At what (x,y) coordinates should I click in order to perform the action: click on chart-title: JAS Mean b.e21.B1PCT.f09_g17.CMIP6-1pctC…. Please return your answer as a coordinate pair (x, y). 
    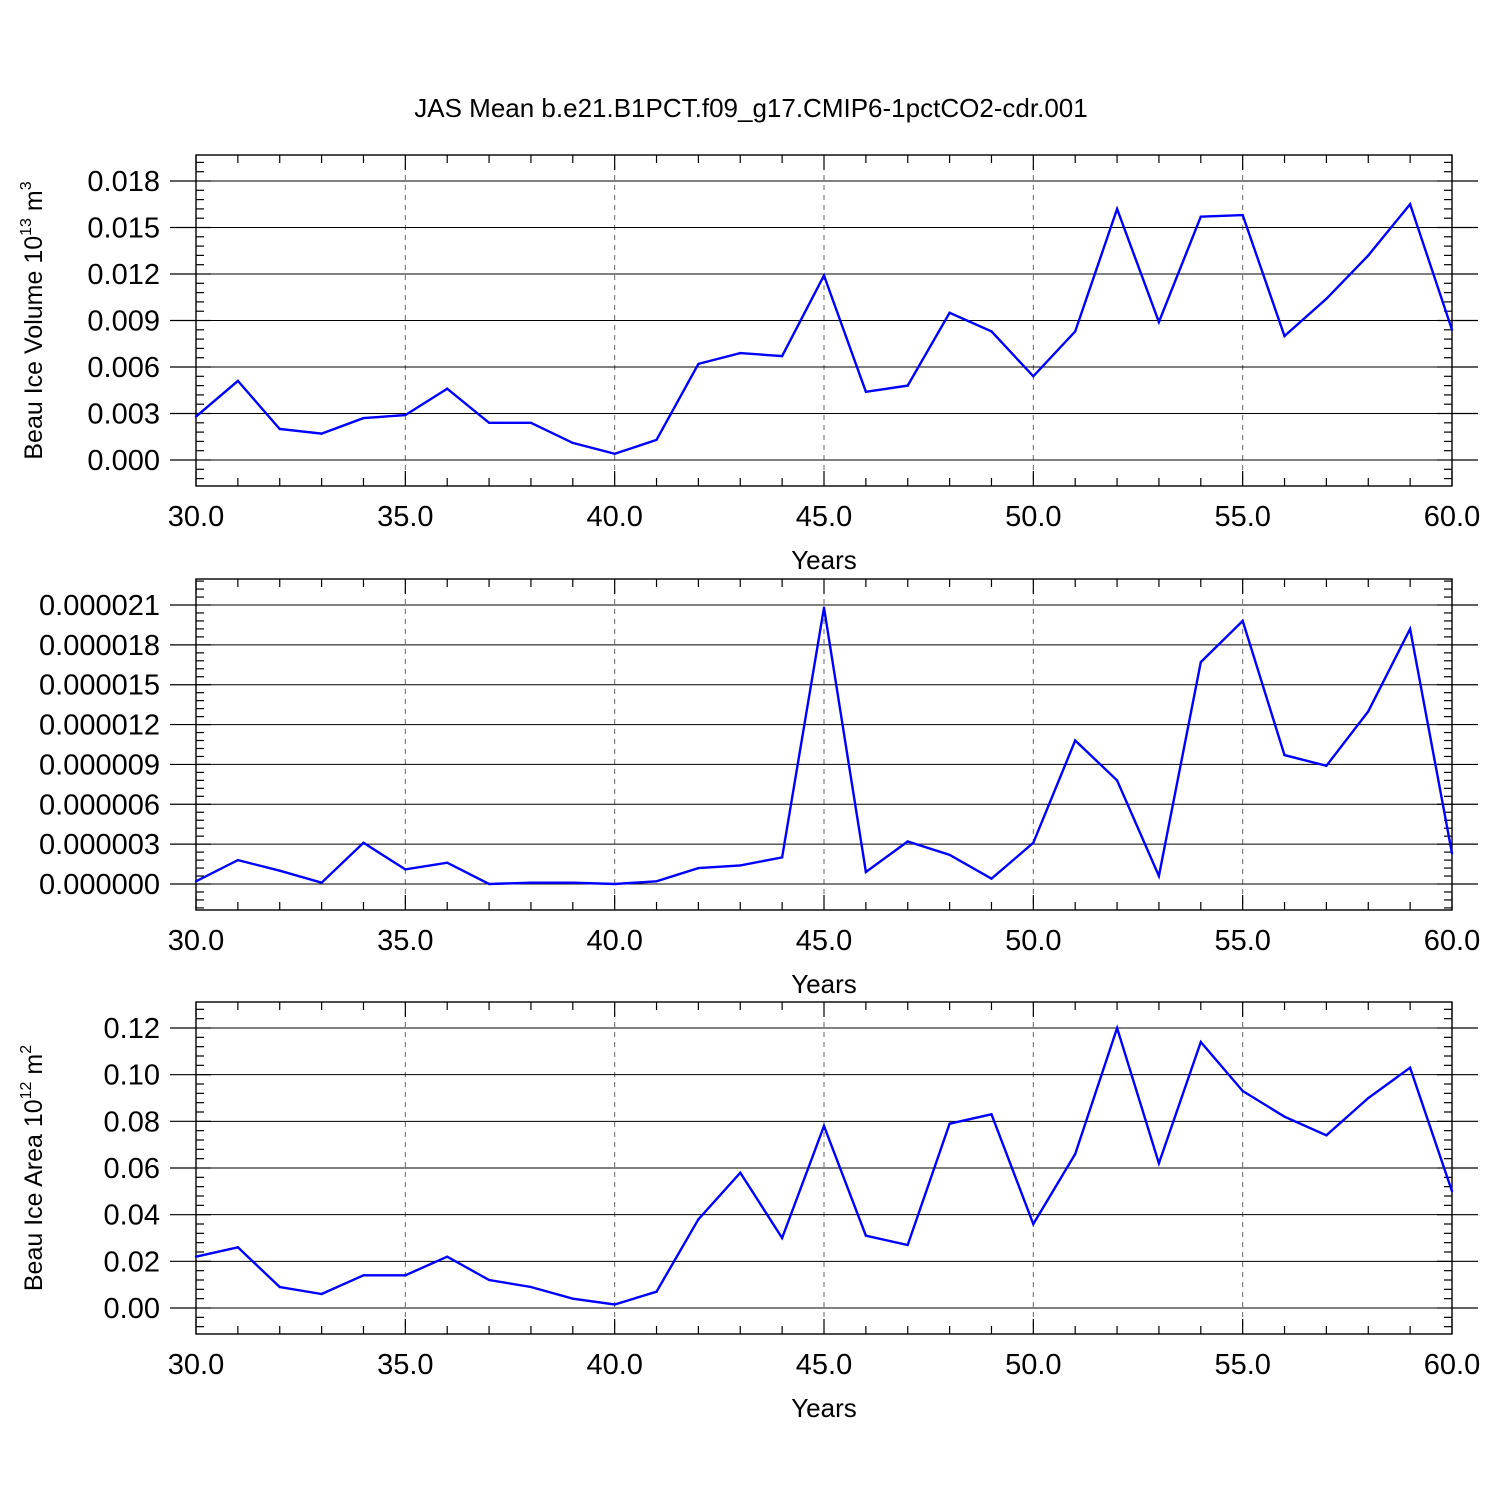
    Looking at the image, I should click on (750, 108).